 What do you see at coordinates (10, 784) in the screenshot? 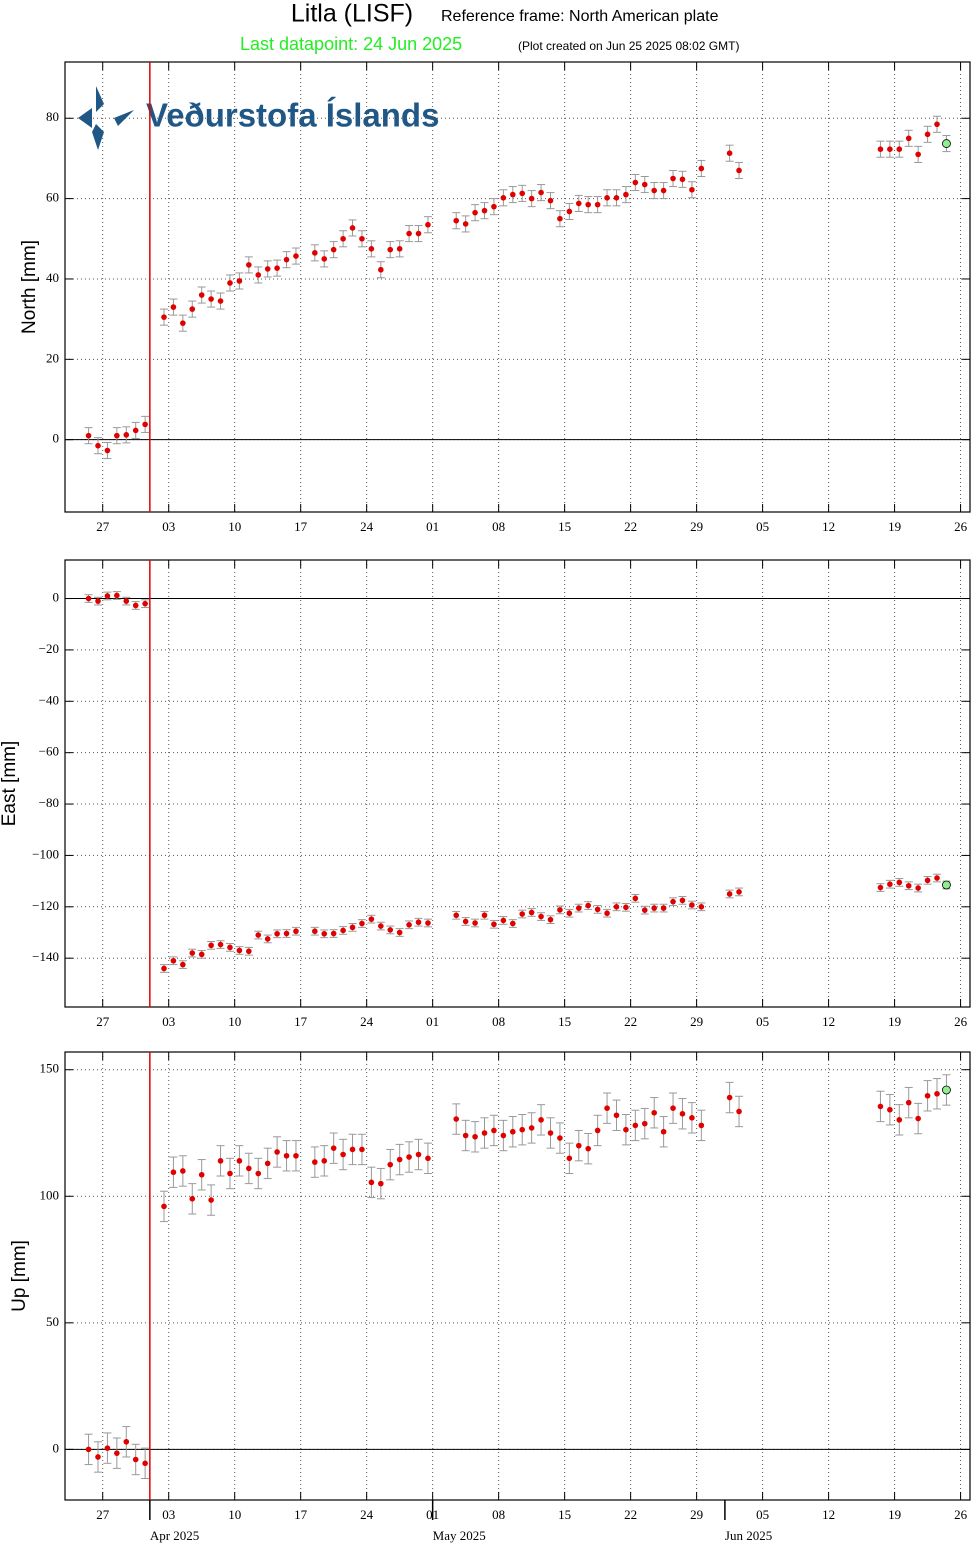
I see `y-axis-label: East [mm]` at bounding box center [10, 784].